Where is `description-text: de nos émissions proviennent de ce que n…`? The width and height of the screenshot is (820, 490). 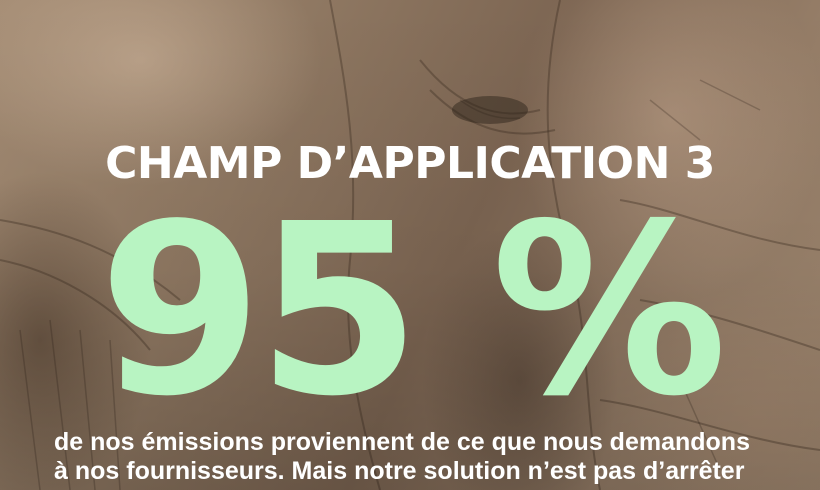 description-text: de nos émissions proviennent de ce que n… is located at coordinates (424, 457).